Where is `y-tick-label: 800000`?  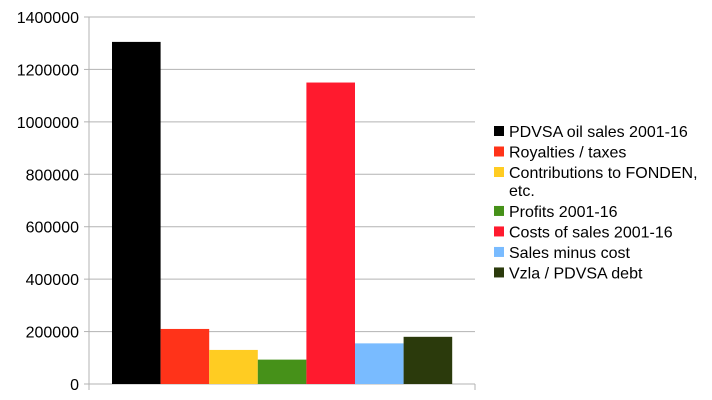 y-tick-label: 800000 is located at coordinates (52, 175).